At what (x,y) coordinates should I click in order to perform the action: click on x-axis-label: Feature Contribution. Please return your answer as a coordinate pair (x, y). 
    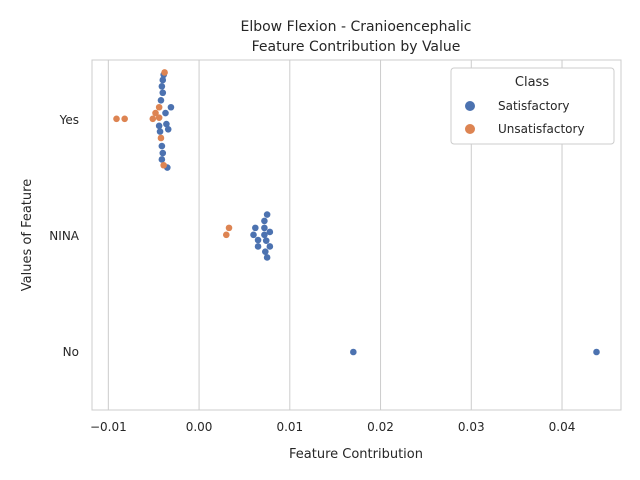
    Looking at the image, I should click on (356, 454).